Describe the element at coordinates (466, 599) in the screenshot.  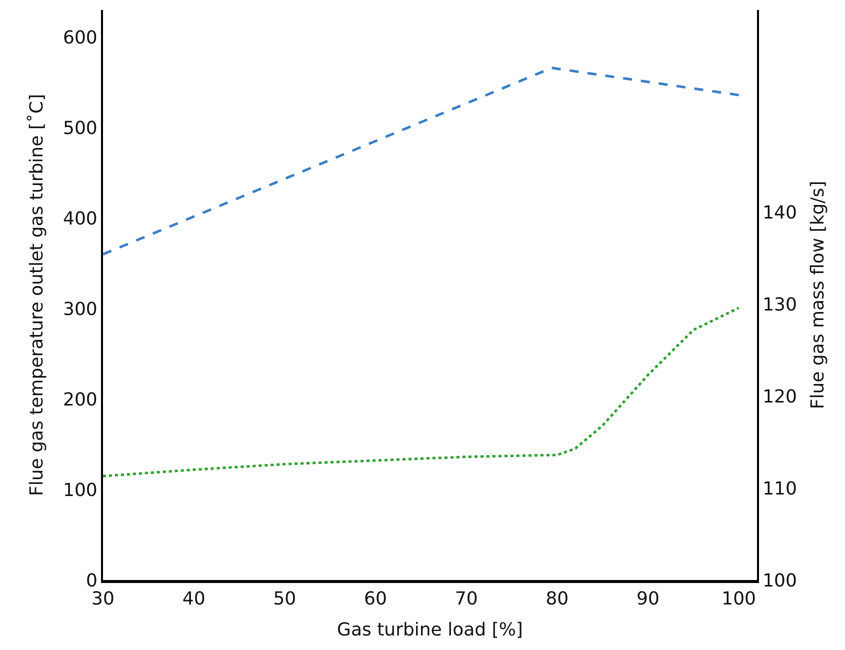
I see `x-tick-label: 70` at that location.